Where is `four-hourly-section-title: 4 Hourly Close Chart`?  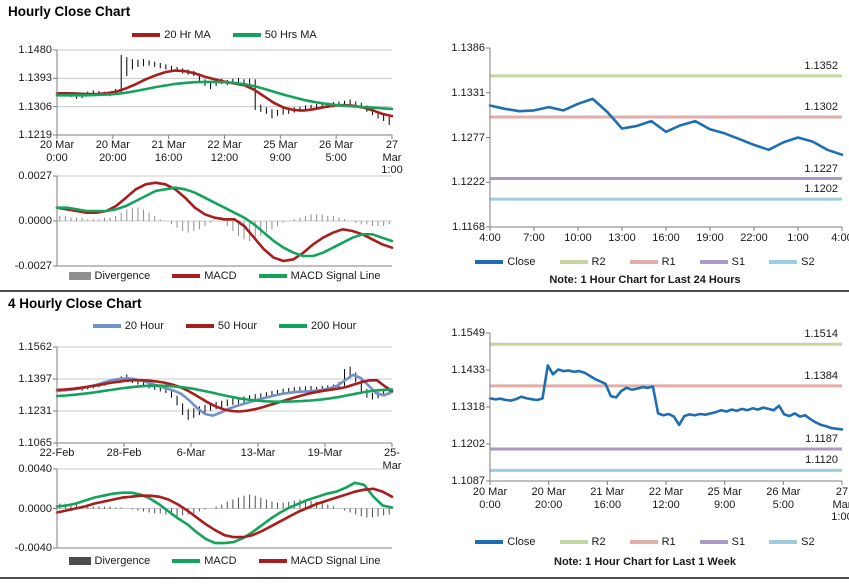
four-hourly-section-title: 4 Hourly Close Chart is located at coordinates (75, 303).